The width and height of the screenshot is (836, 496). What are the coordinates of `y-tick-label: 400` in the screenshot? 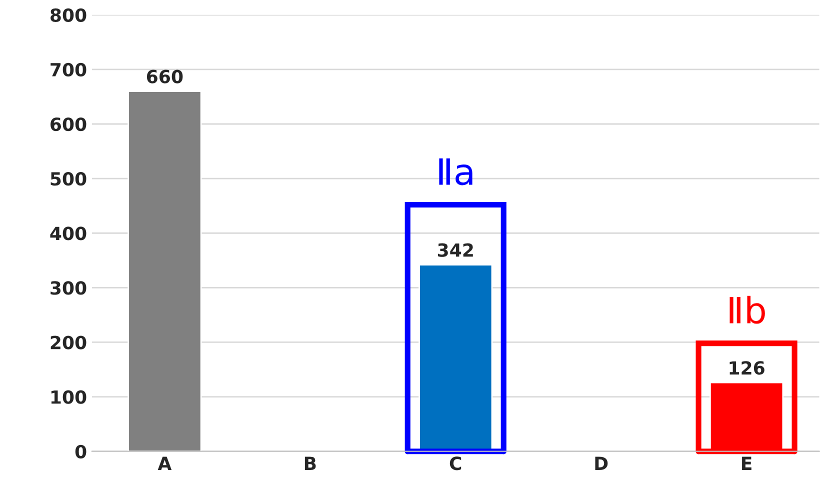 It's located at (68, 233).